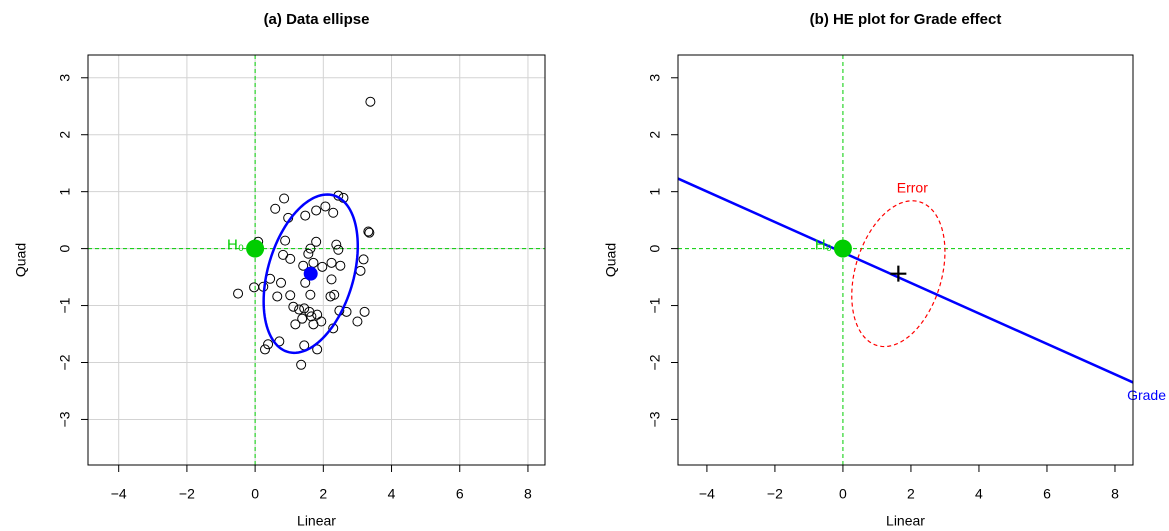 This screenshot has width=1169, height=531. Describe the element at coordinates (317, 19) in the screenshot. I see `panel-title: (a) Data ellipse` at that location.